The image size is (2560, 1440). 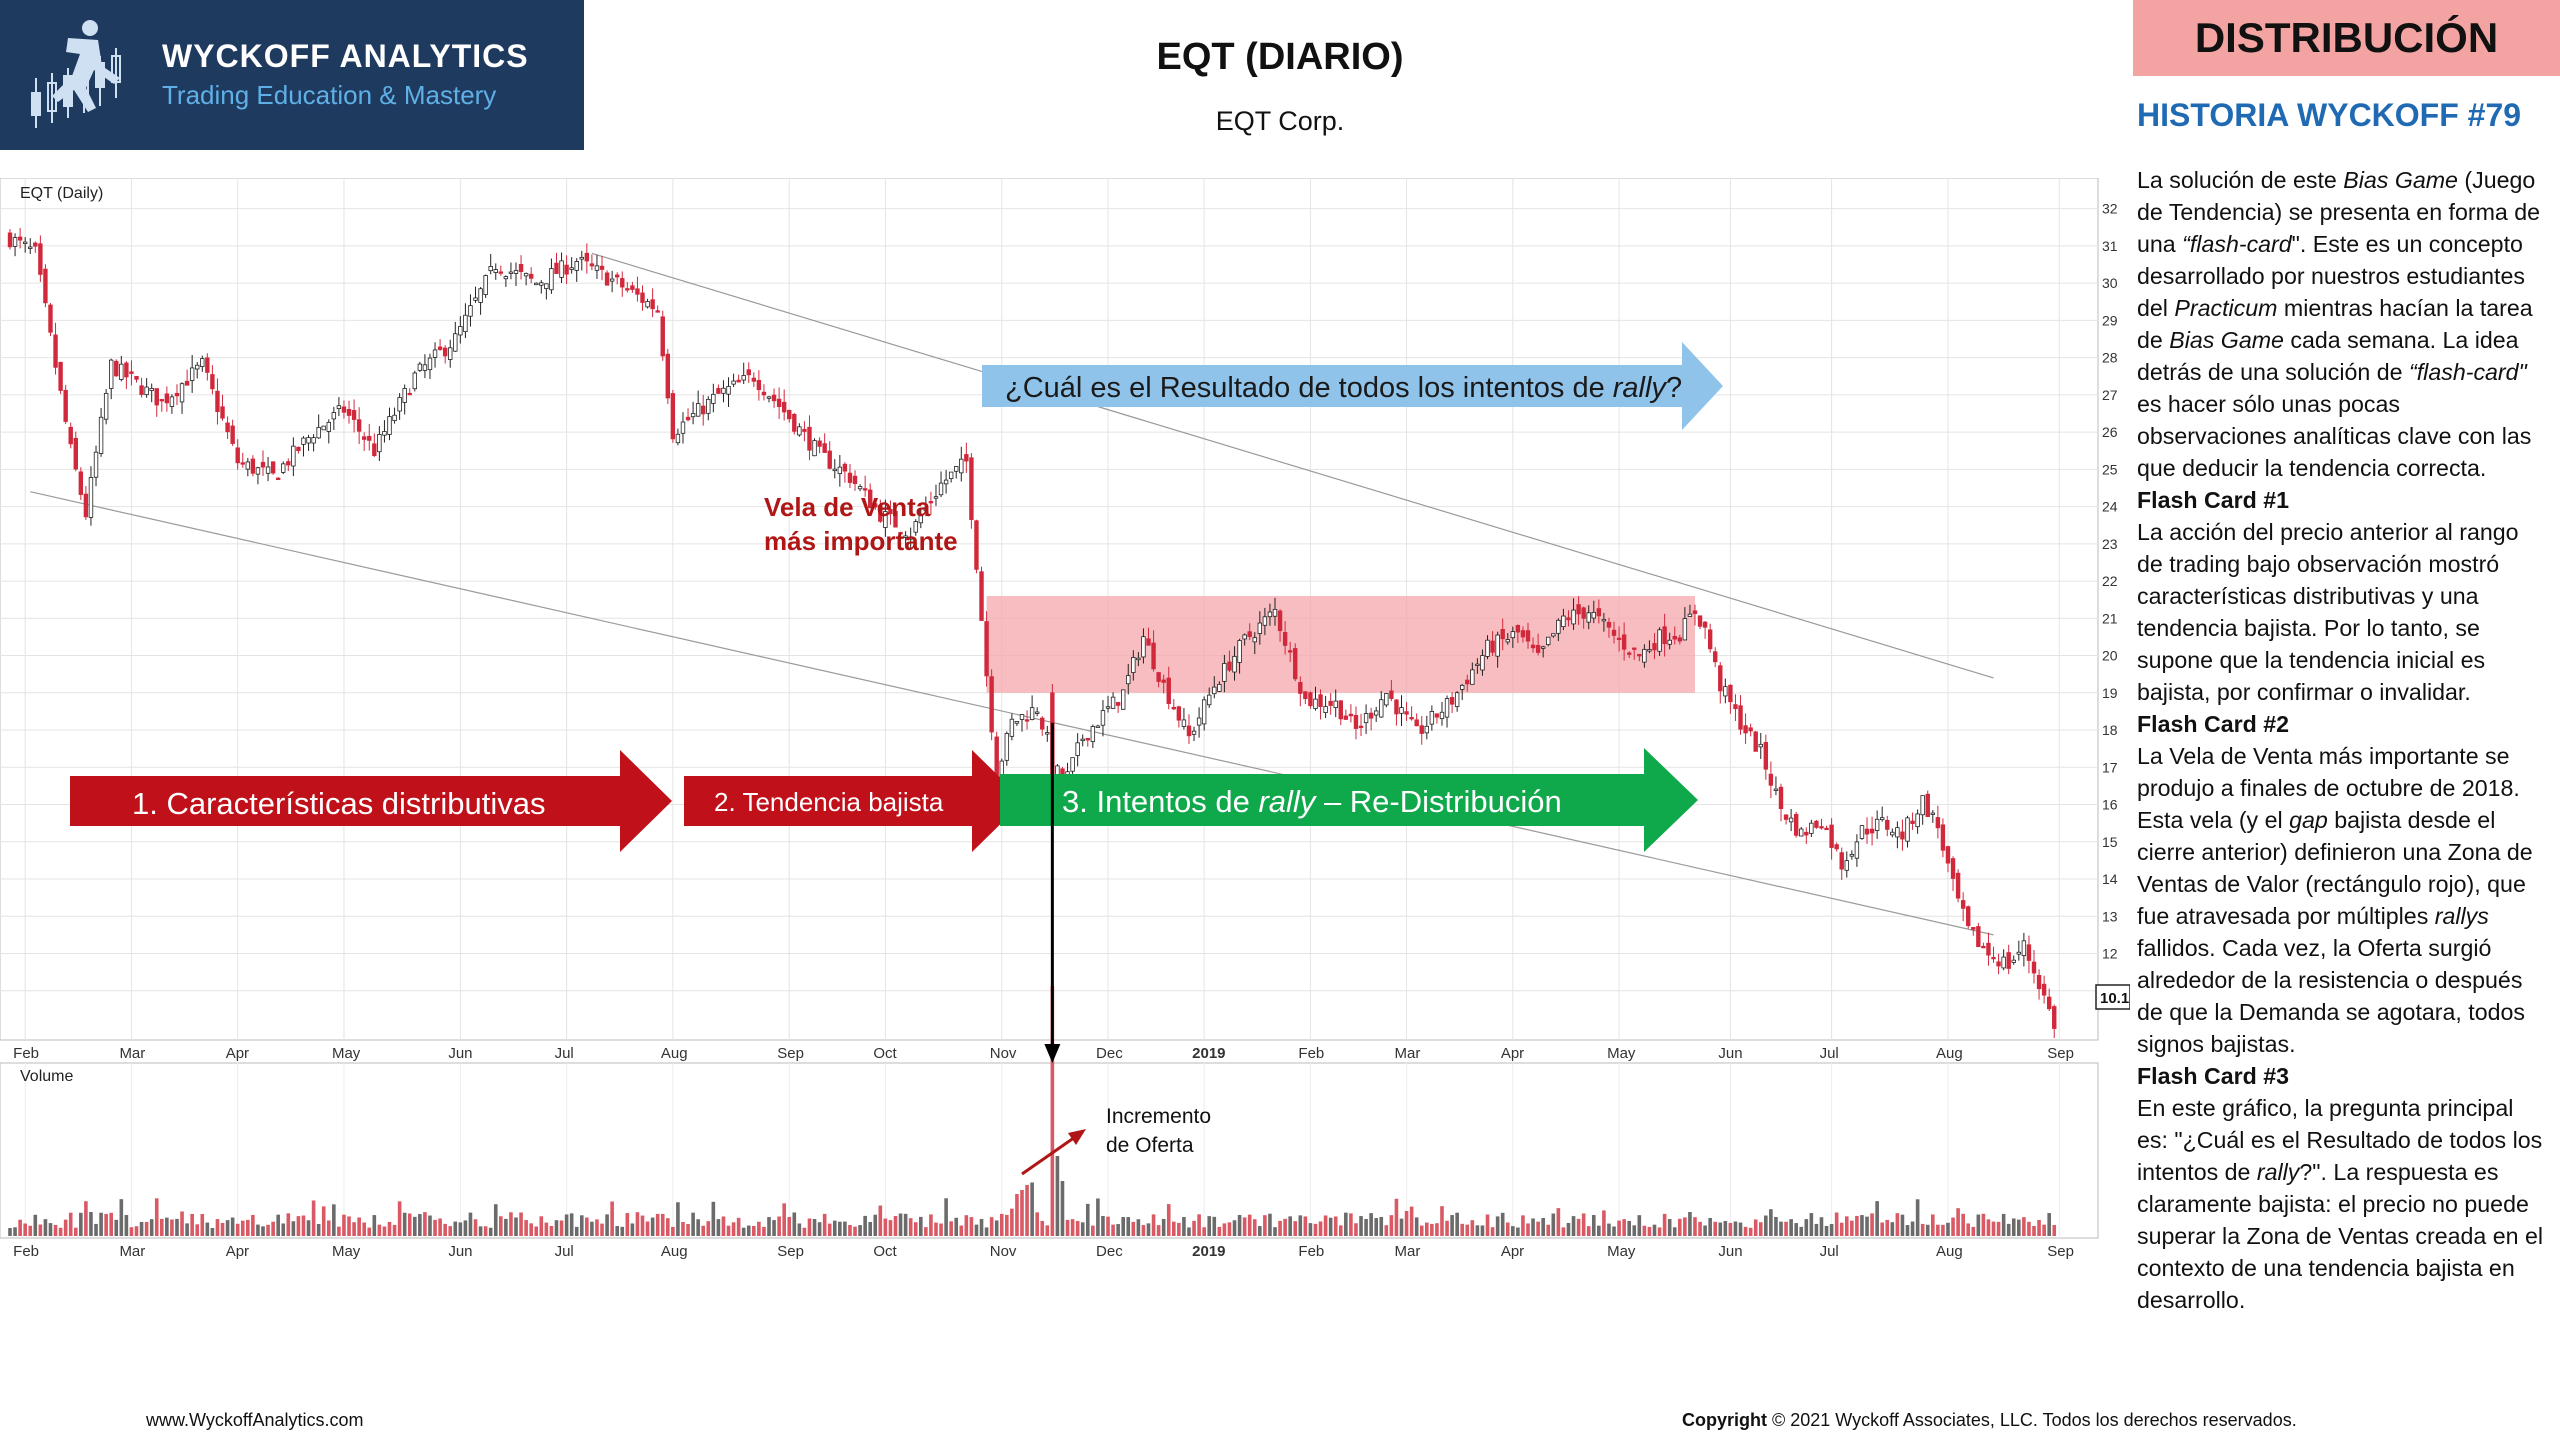 I want to click on arrow-rally-attempts-label: 3. Intentos de rally – Re-Distribución, so click(x=1312, y=801).